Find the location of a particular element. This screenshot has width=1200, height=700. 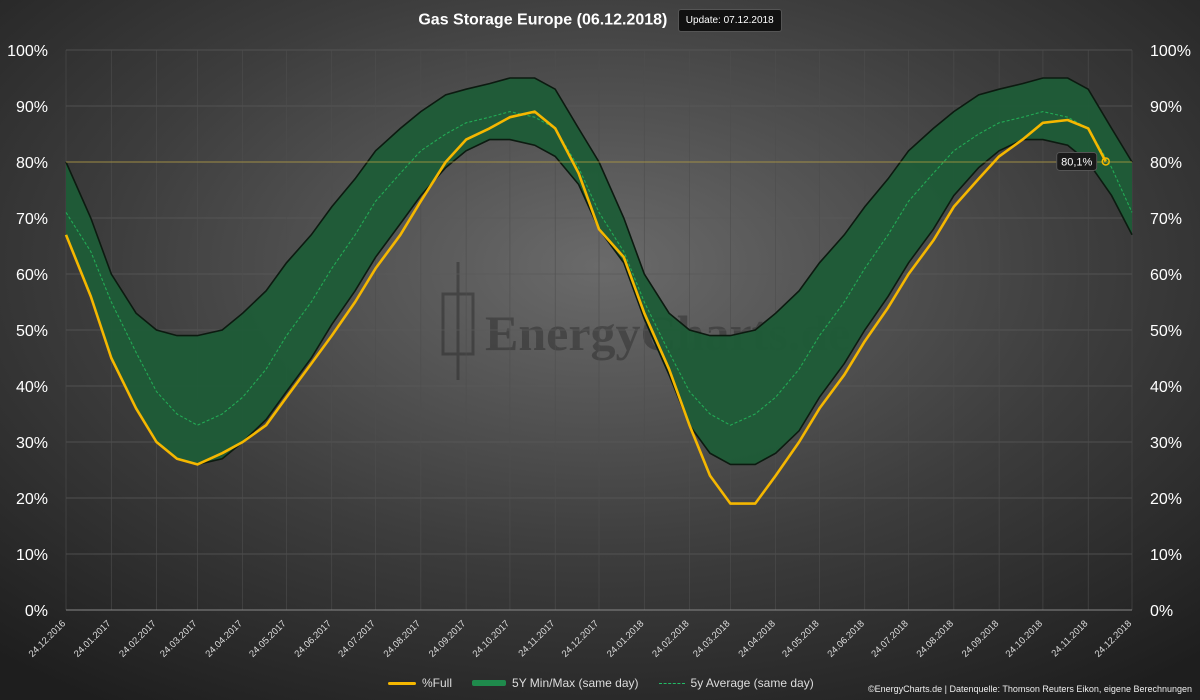

y-tick-label-right: 30% is located at coordinates (1166, 443).